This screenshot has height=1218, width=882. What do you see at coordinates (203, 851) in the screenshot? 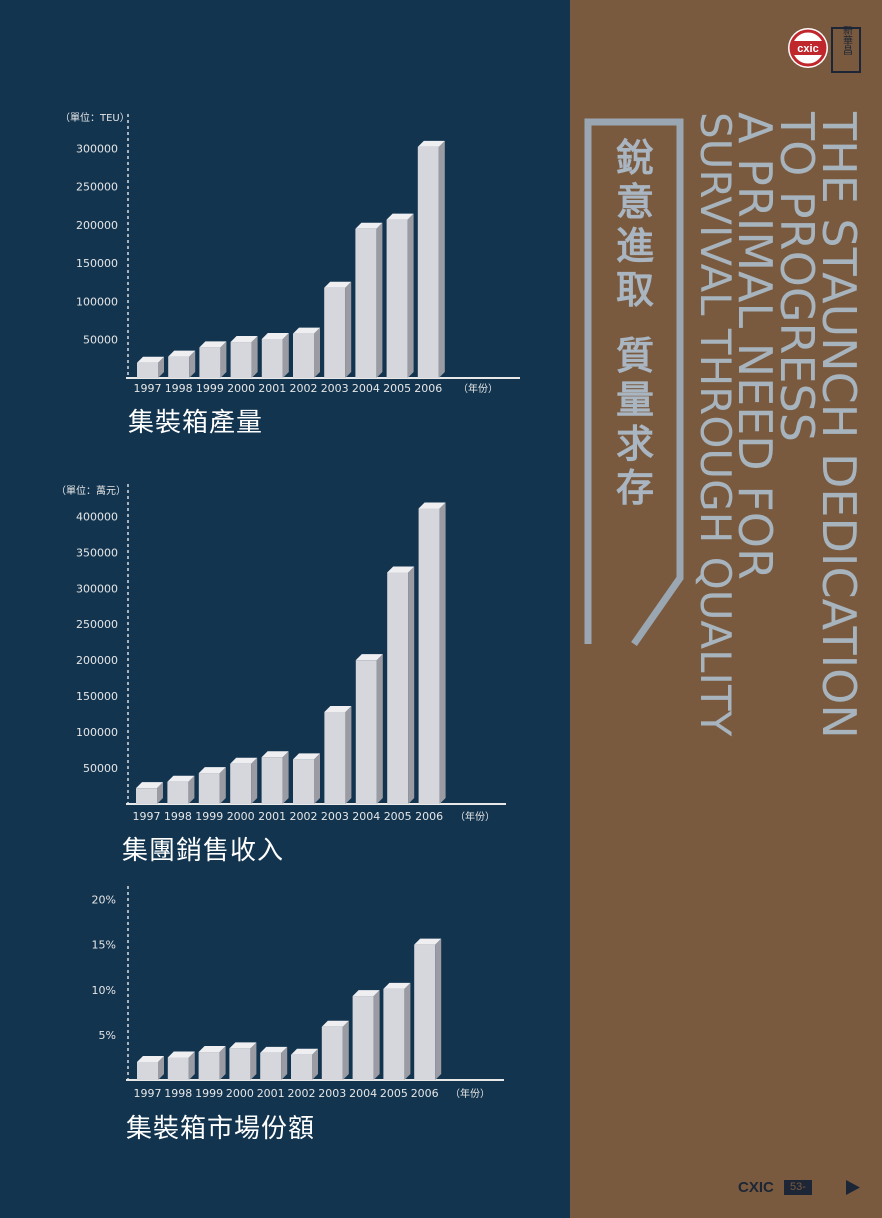
I see `chart-title-sales-revenue: 集團銷售收入` at bounding box center [203, 851].